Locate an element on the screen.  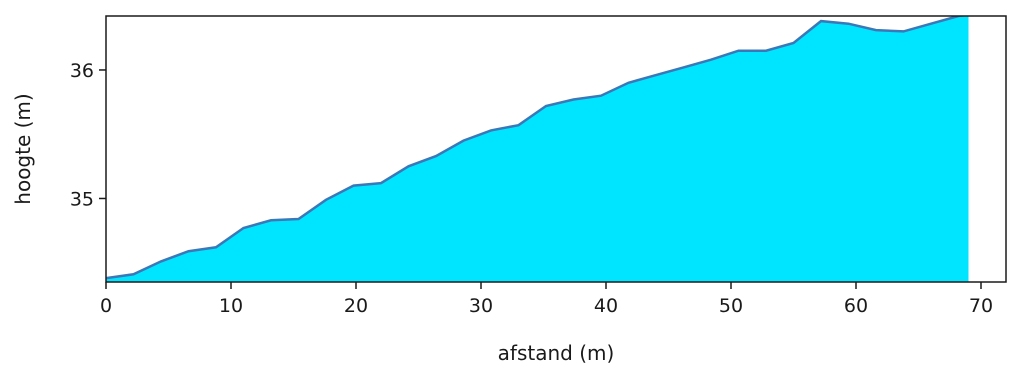
x-tick-label: 70 is located at coordinates (981, 306).